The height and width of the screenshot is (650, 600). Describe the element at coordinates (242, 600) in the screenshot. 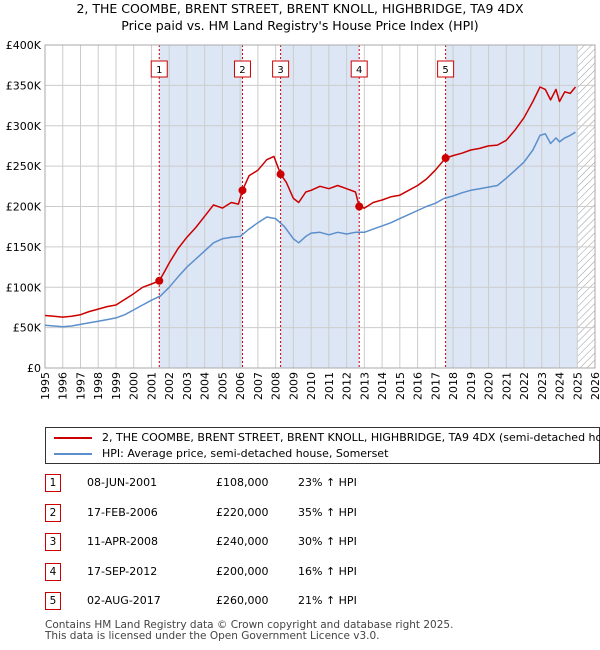

I see `transaction-price: £260,000` at that location.